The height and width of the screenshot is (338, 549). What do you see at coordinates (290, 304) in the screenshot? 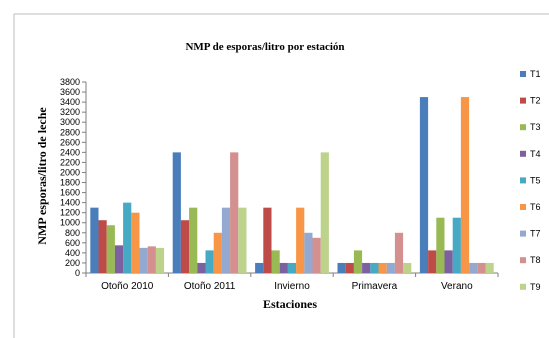
I see `x-axis-label: Estaciones` at bounding box center [290, 304].